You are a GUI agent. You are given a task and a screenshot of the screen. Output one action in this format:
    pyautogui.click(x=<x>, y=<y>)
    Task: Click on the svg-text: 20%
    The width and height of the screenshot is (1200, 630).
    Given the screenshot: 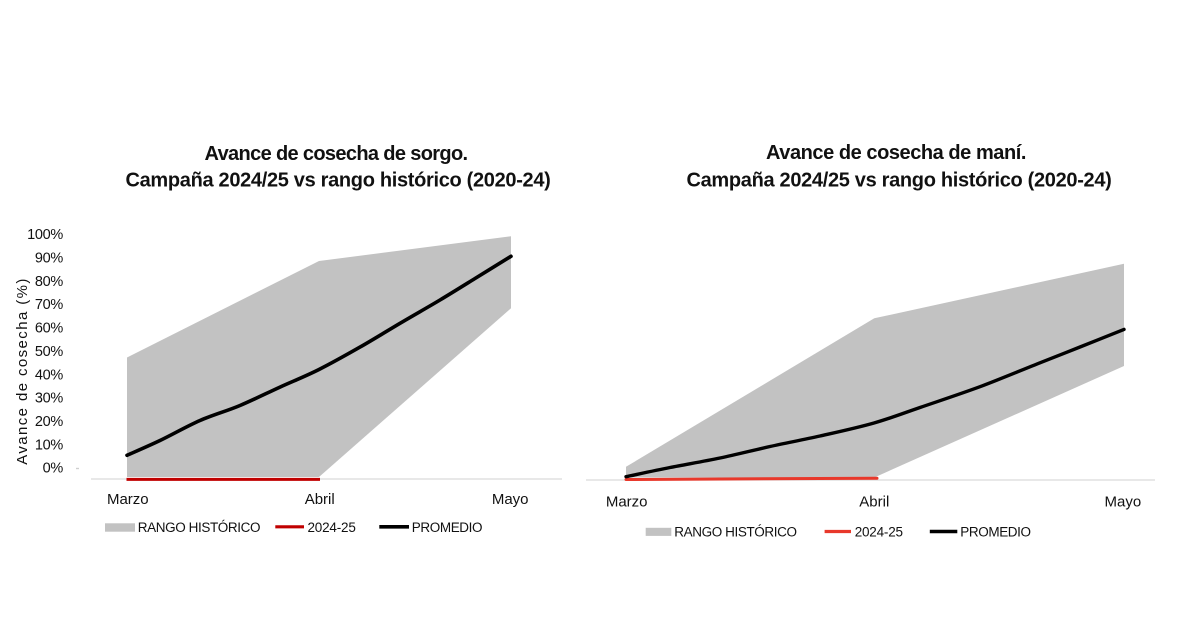 What is the action you would take?
    pyautogui.click(x=49, y=422)
    